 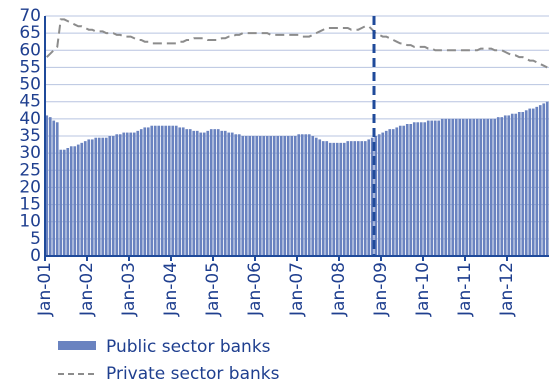 What do you see at coordinates (30, 222) in the screenshot?
I see `y-tick-label: 10` at bounding box center [30, 222].